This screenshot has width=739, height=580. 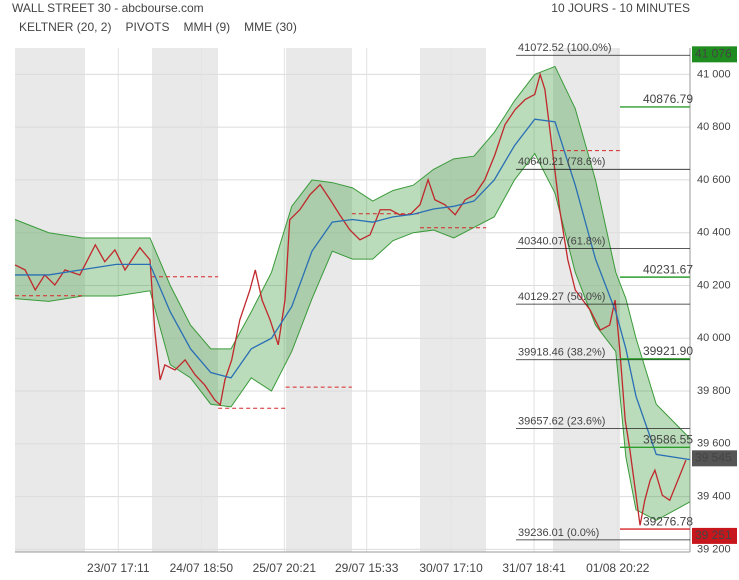 I want to click on chart-subtitle: 10 JOURS - 10 MINUTES, so click(x=620, y=8).